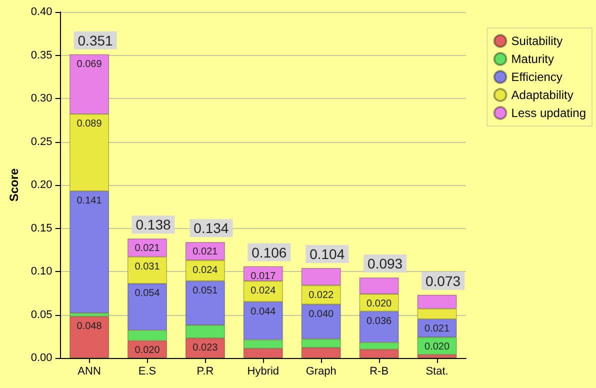 The height and width of the screenshot is (388, 596). What do you see at coordinates (542, 95) in the screenshot?
I see `legend-label: Adaptability` at bounding box center [542, 95].